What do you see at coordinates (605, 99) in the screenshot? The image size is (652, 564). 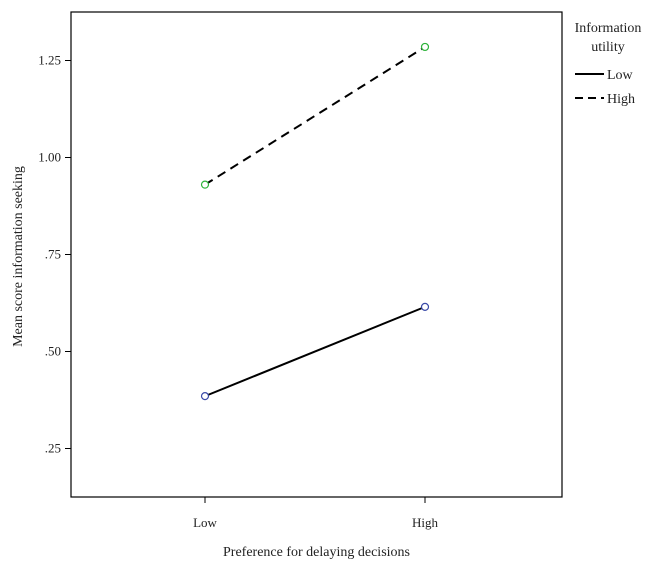 I see `legend-item-high: High` at bounding box center [605, 99].